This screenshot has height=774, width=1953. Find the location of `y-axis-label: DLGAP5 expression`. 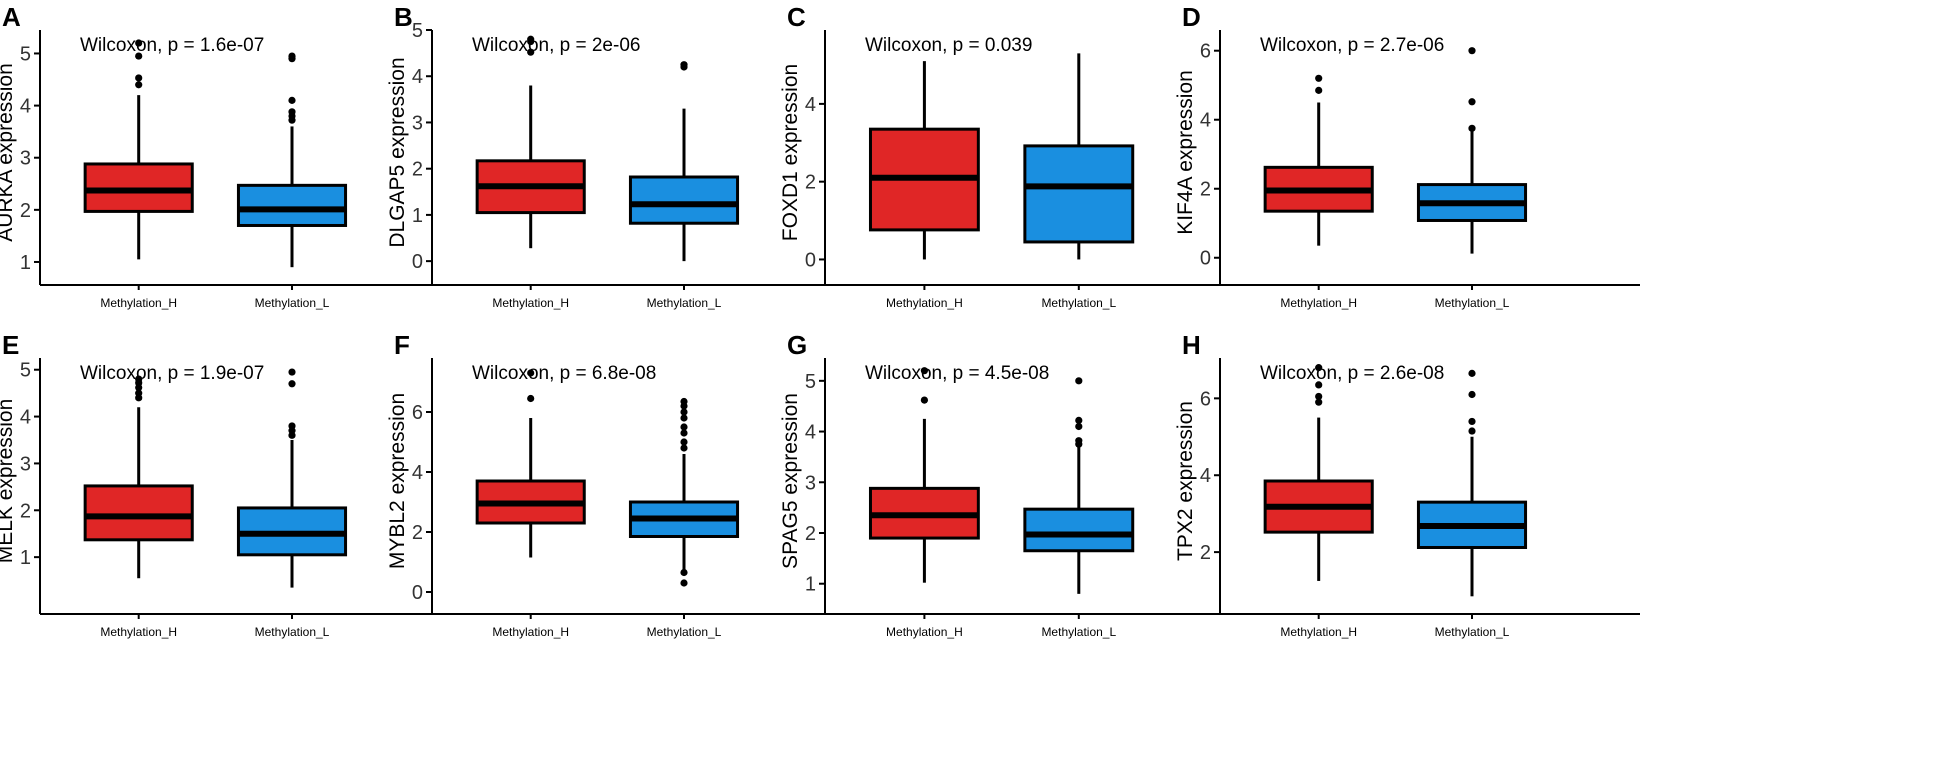

y-axis-label: DLGAP5 expression is located at coordinates (397, 152).